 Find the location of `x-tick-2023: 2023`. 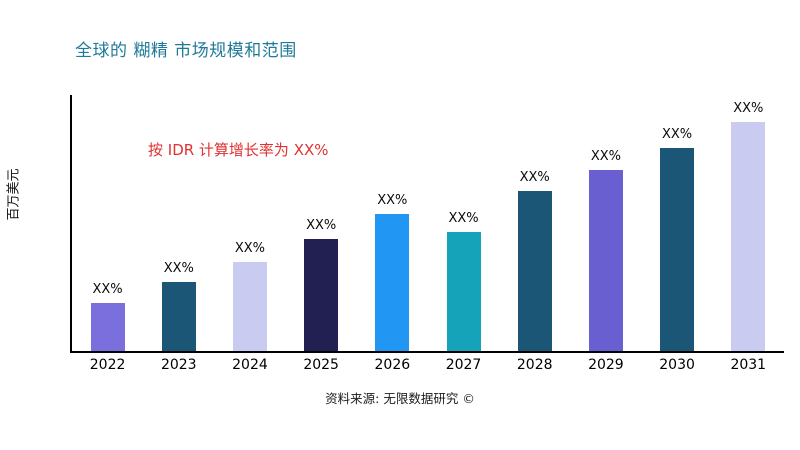

x-tick-2023: 2023 is located at coordinates (178, 365).